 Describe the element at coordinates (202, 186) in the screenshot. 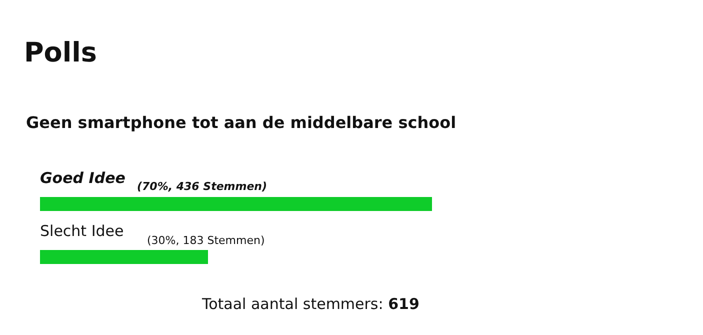

I see `data-label: (70%, 436 Stemmen)` at that location.